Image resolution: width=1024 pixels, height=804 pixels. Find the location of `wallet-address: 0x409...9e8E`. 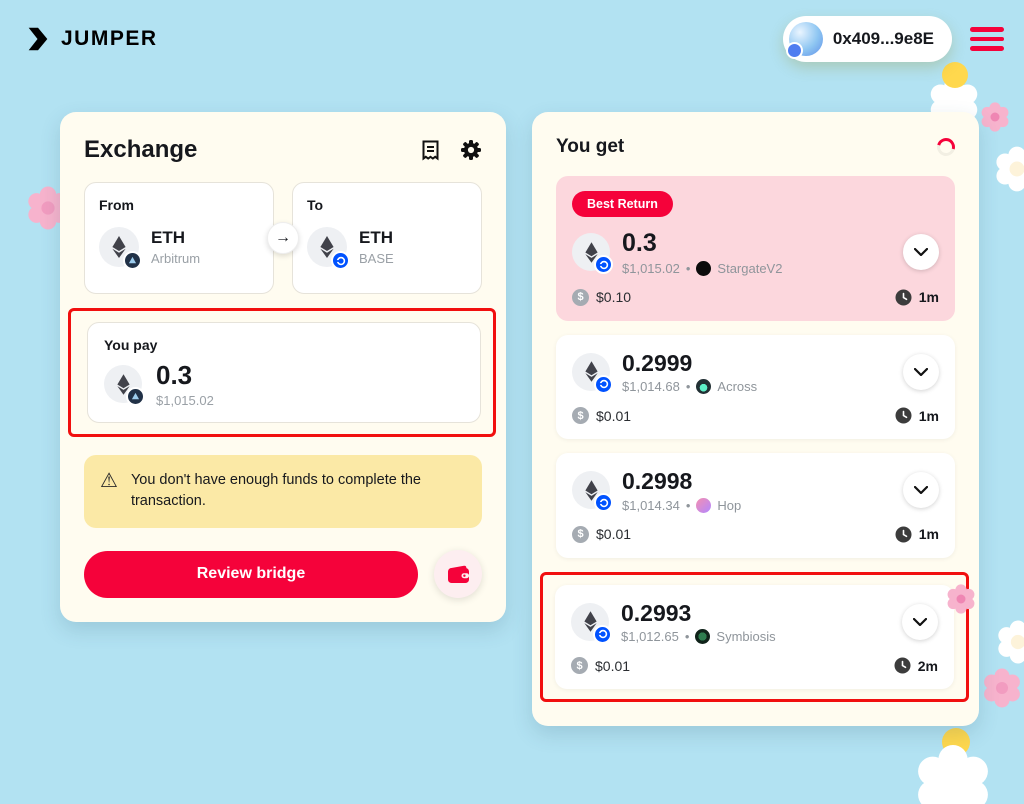

wallet-address: 0x409...9e8E is located at coordinates (883, 38).